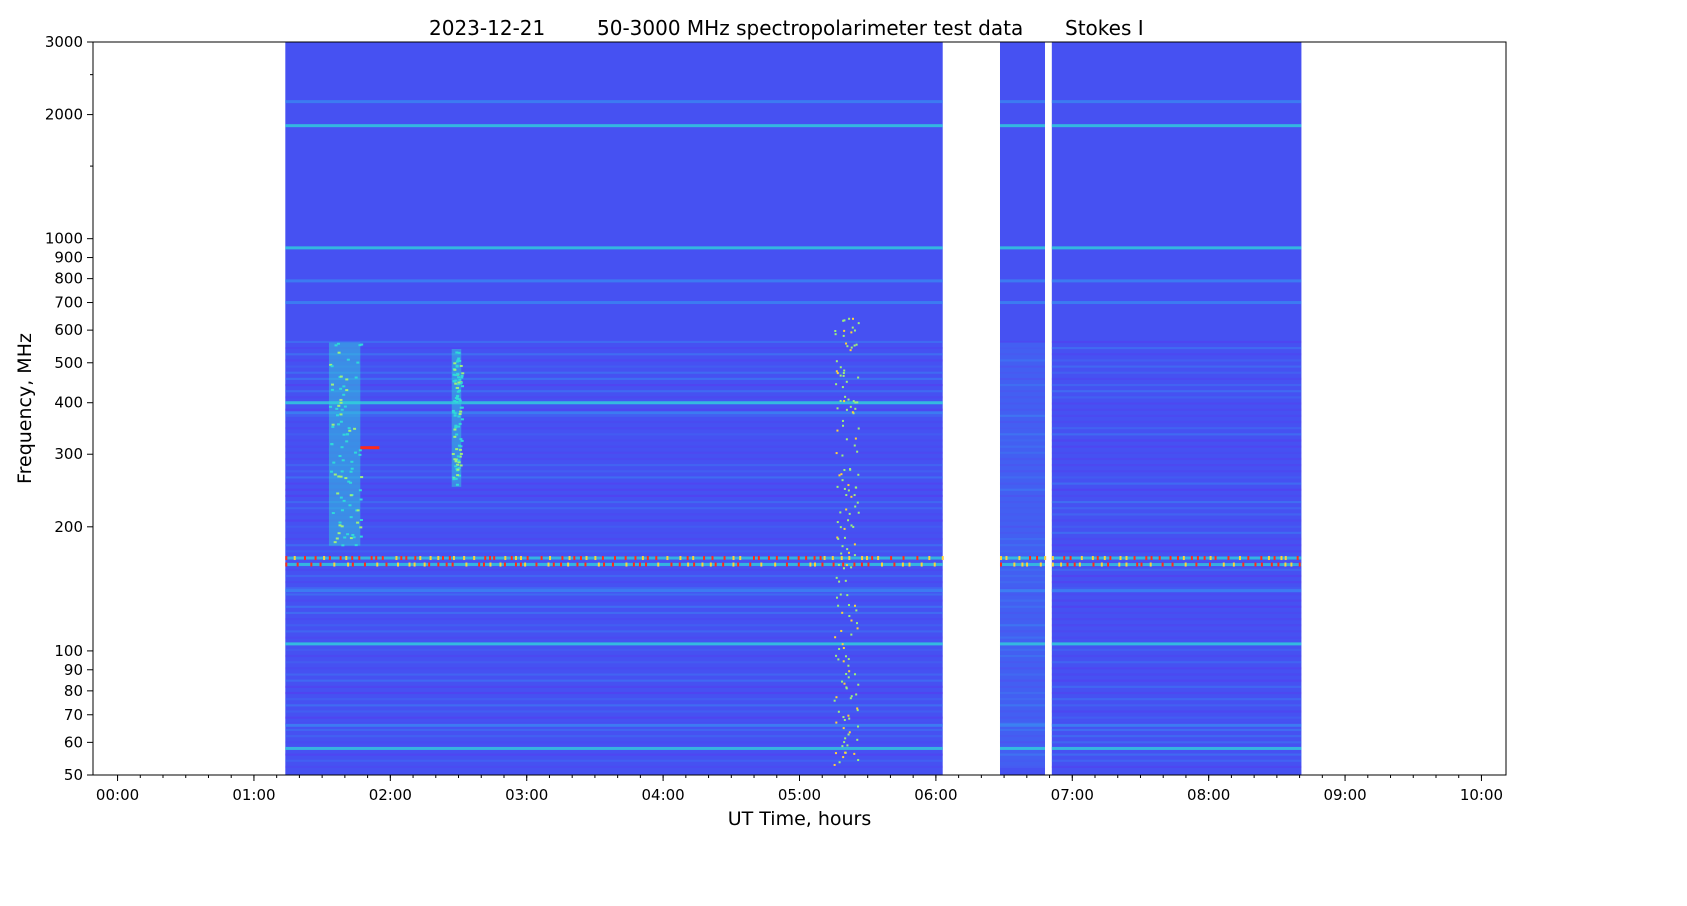 The height and width of the screenshot is (906, 1687). What do you see at coordinates (64, 239) in the screenshot?
I see `y-tick-label: 1000` at bounding box center [64, 239].